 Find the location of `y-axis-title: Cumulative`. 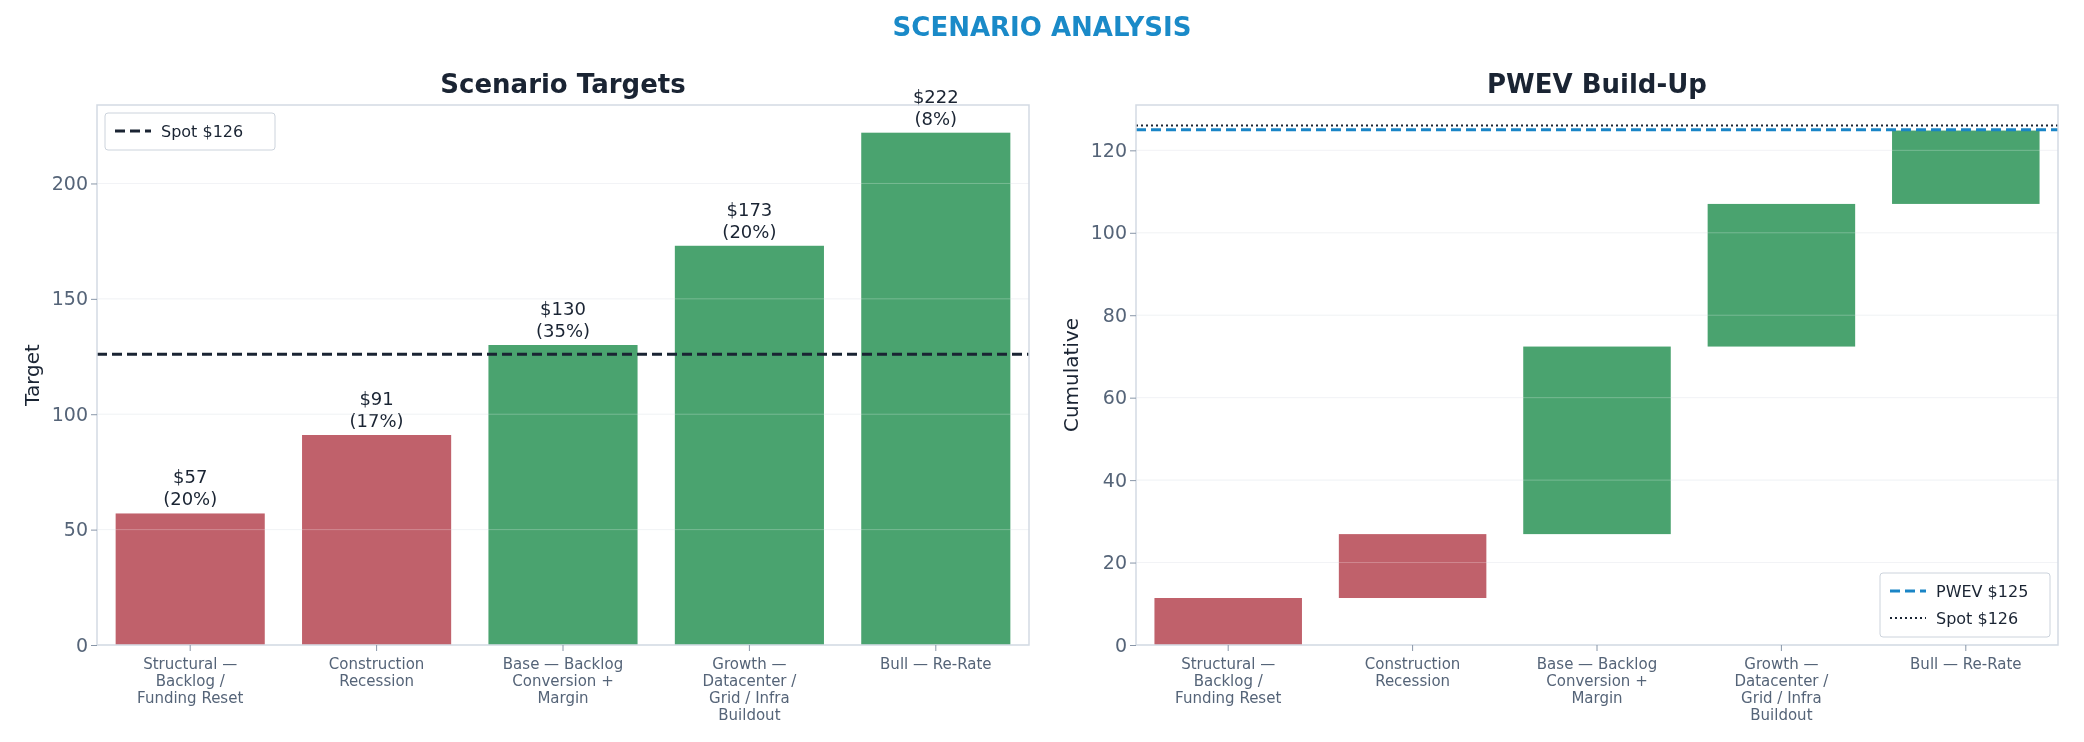

y-axis-title: Cumulative is located at coordinates (1071, 375).